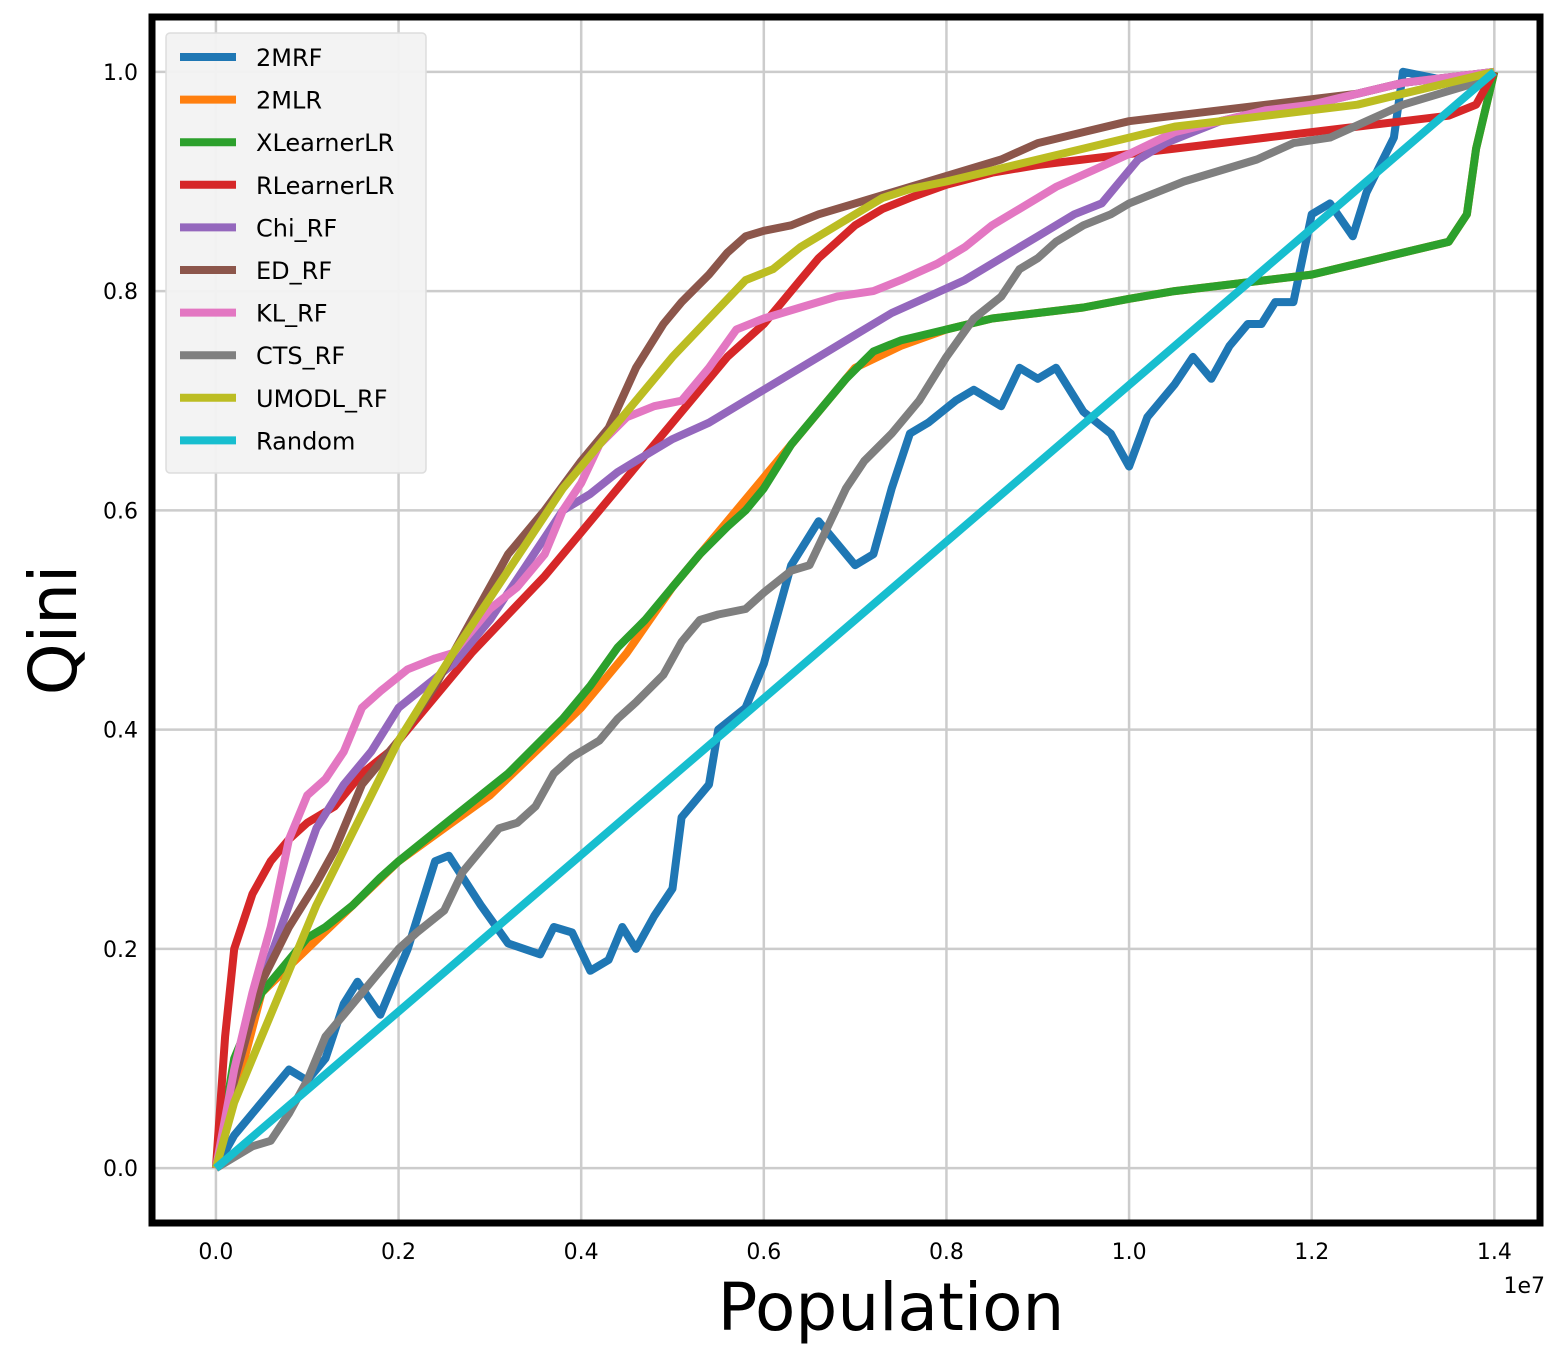 Image resolution: width=1564 pixels, height=1363 pixels. What do you see at coordinates (120, 950) in the screenshot?
I see `y-tick-label: 0.2` at bounding box center [120, 950].